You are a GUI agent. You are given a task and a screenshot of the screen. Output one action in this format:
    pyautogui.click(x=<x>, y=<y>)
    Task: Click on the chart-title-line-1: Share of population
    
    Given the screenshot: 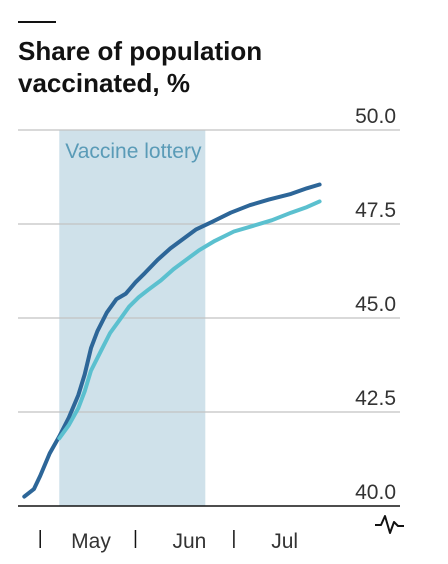 What is the action you would take?
    pyautogui.click(x=140, y=51)
    